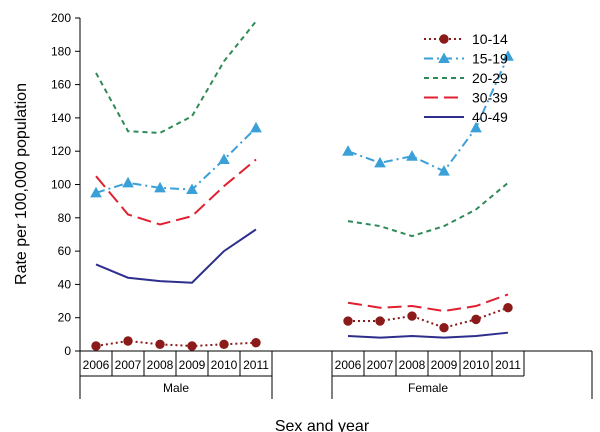  I want to click on y-tick-label: 80, so click(65, 218).